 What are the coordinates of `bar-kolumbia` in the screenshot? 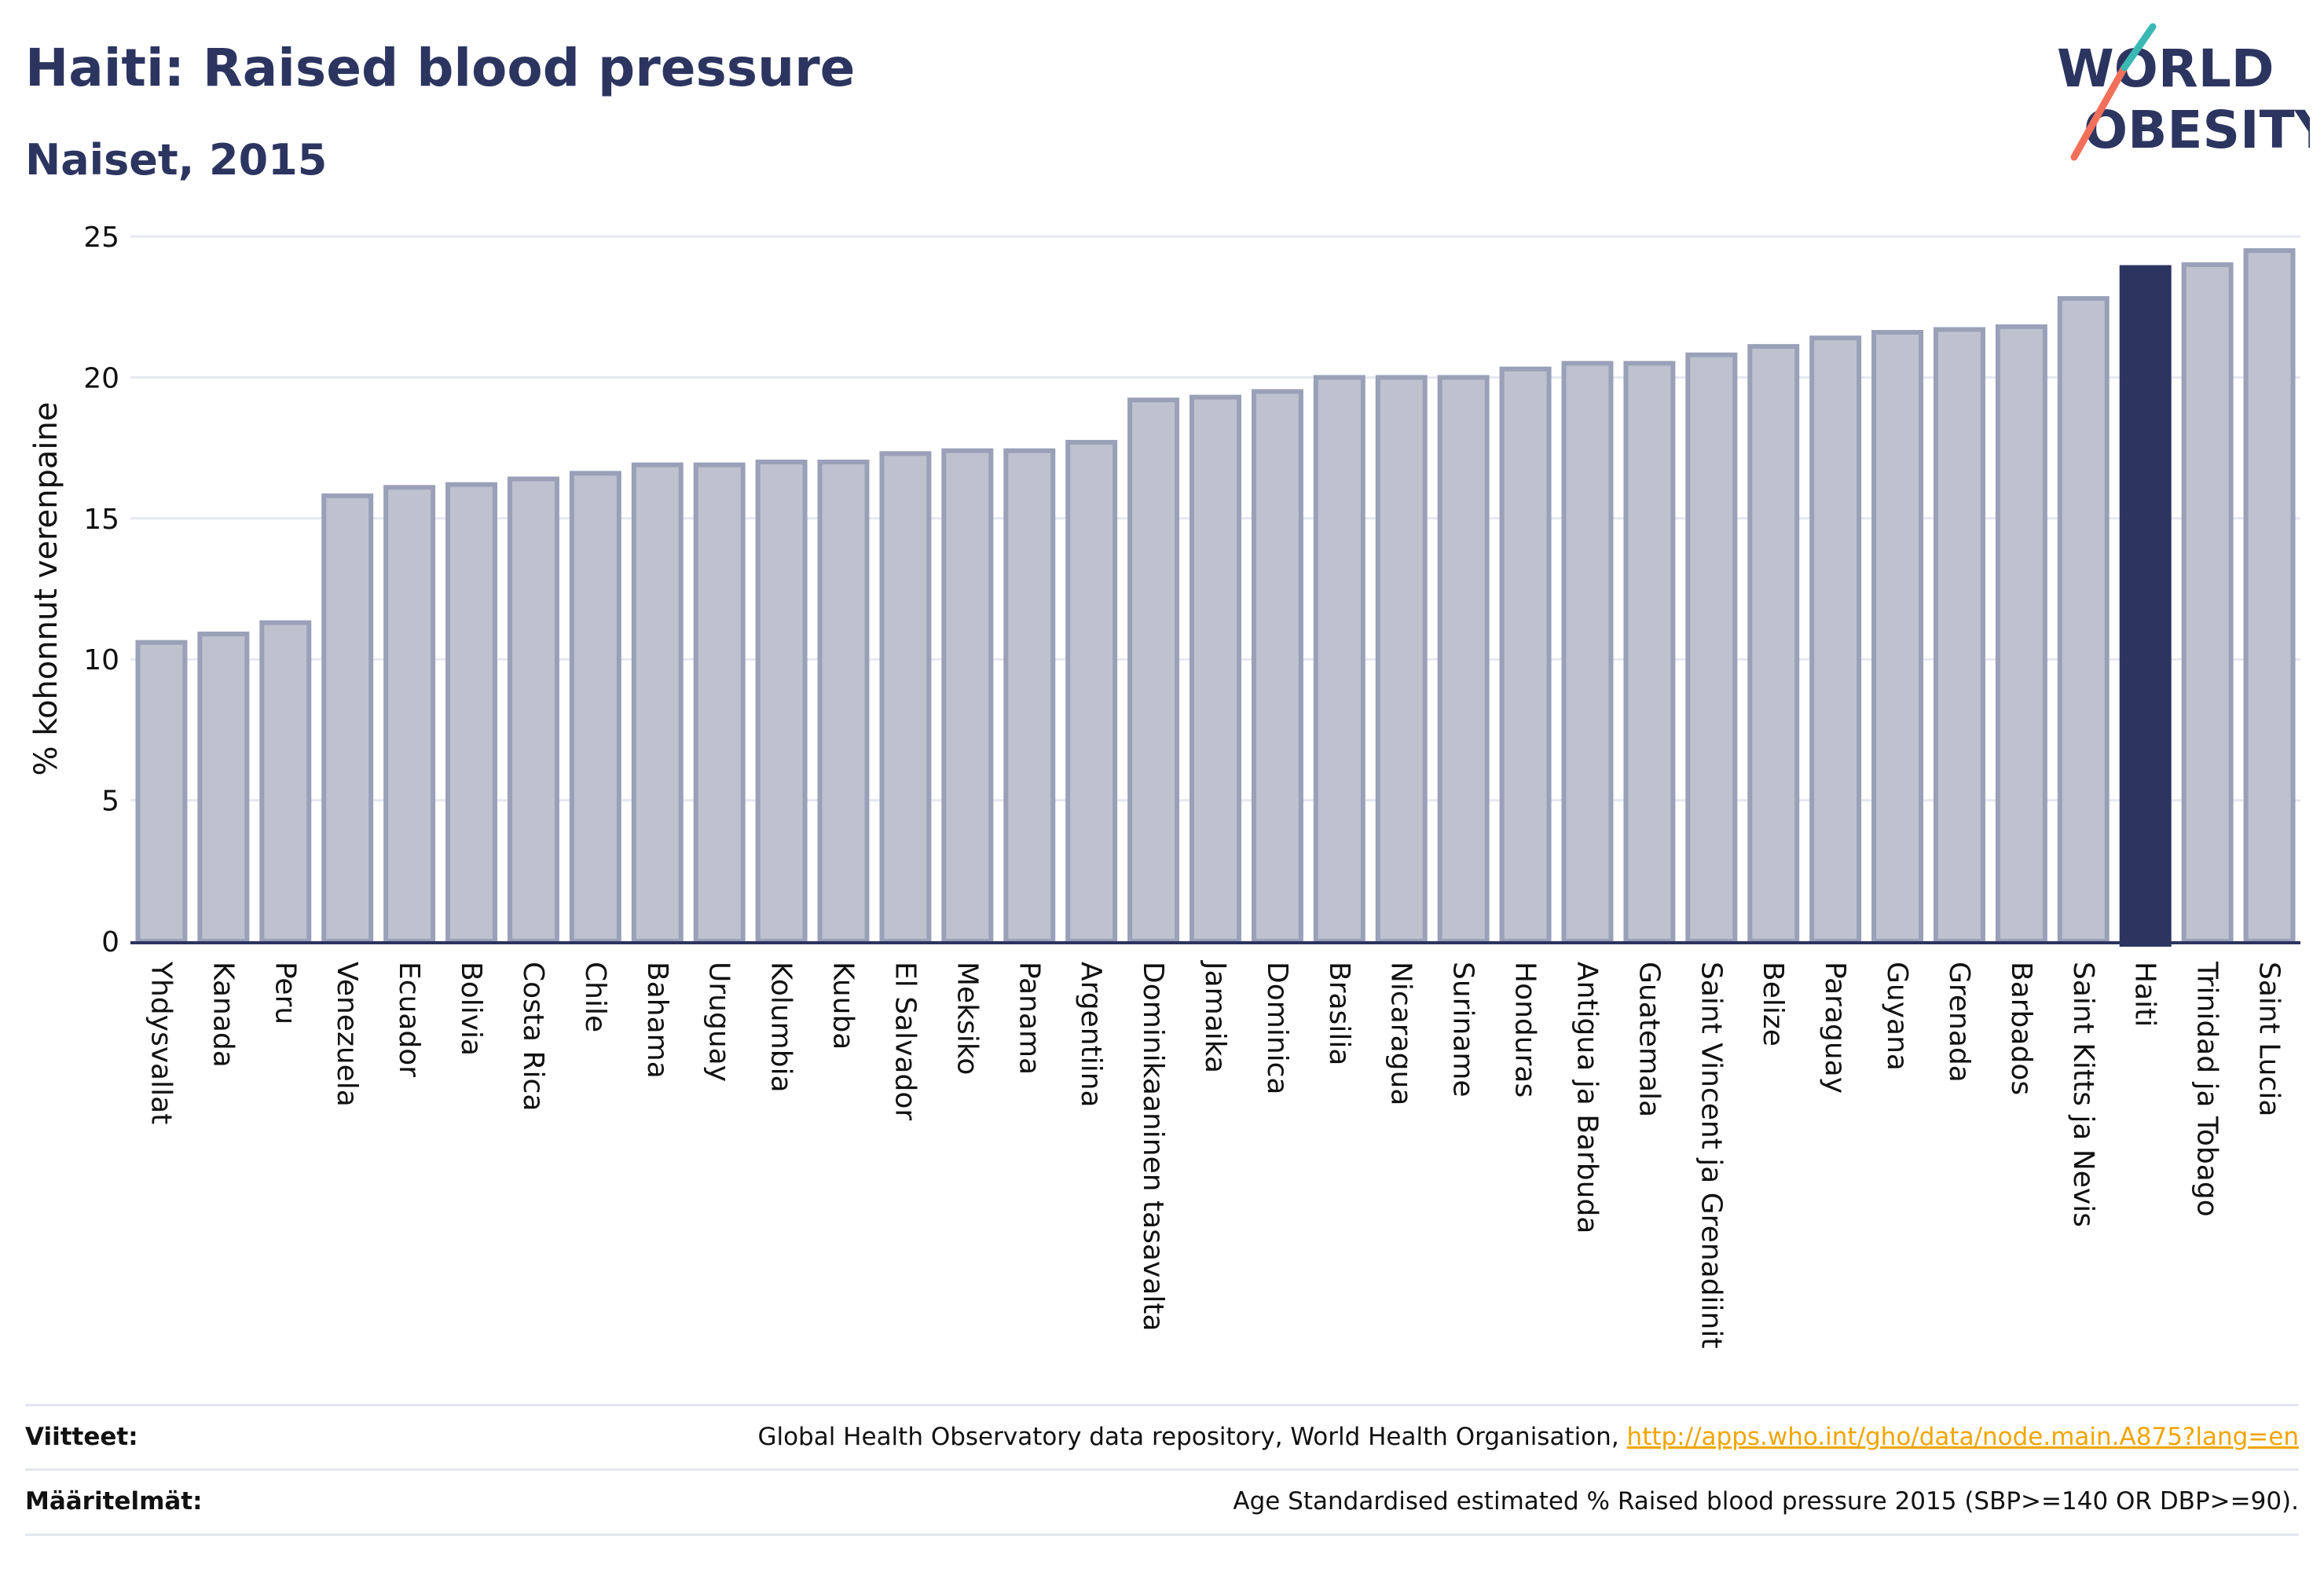 It's located at (781, 702).